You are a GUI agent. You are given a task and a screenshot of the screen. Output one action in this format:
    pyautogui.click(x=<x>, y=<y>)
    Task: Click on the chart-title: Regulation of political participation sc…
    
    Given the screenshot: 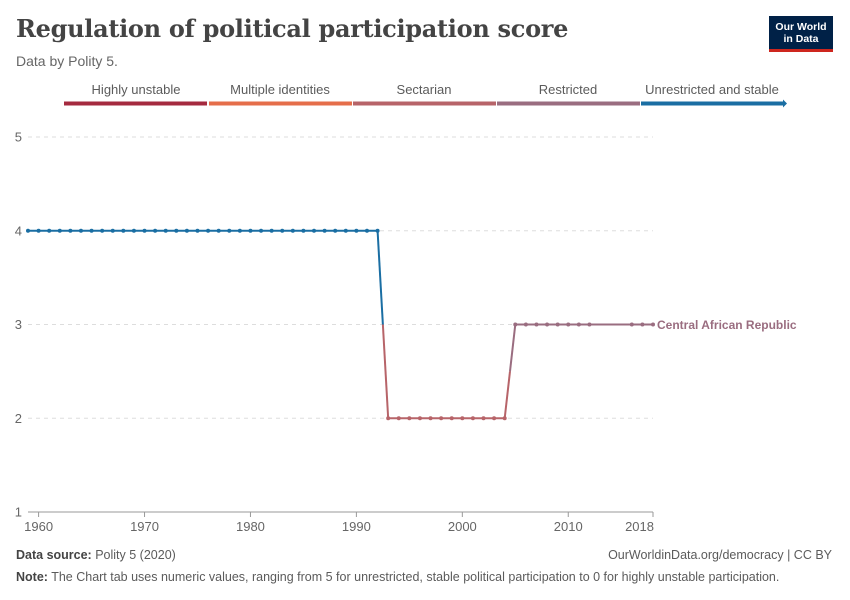 What is the action you would take?
    pyautogui.click(x=292, y=28)
    